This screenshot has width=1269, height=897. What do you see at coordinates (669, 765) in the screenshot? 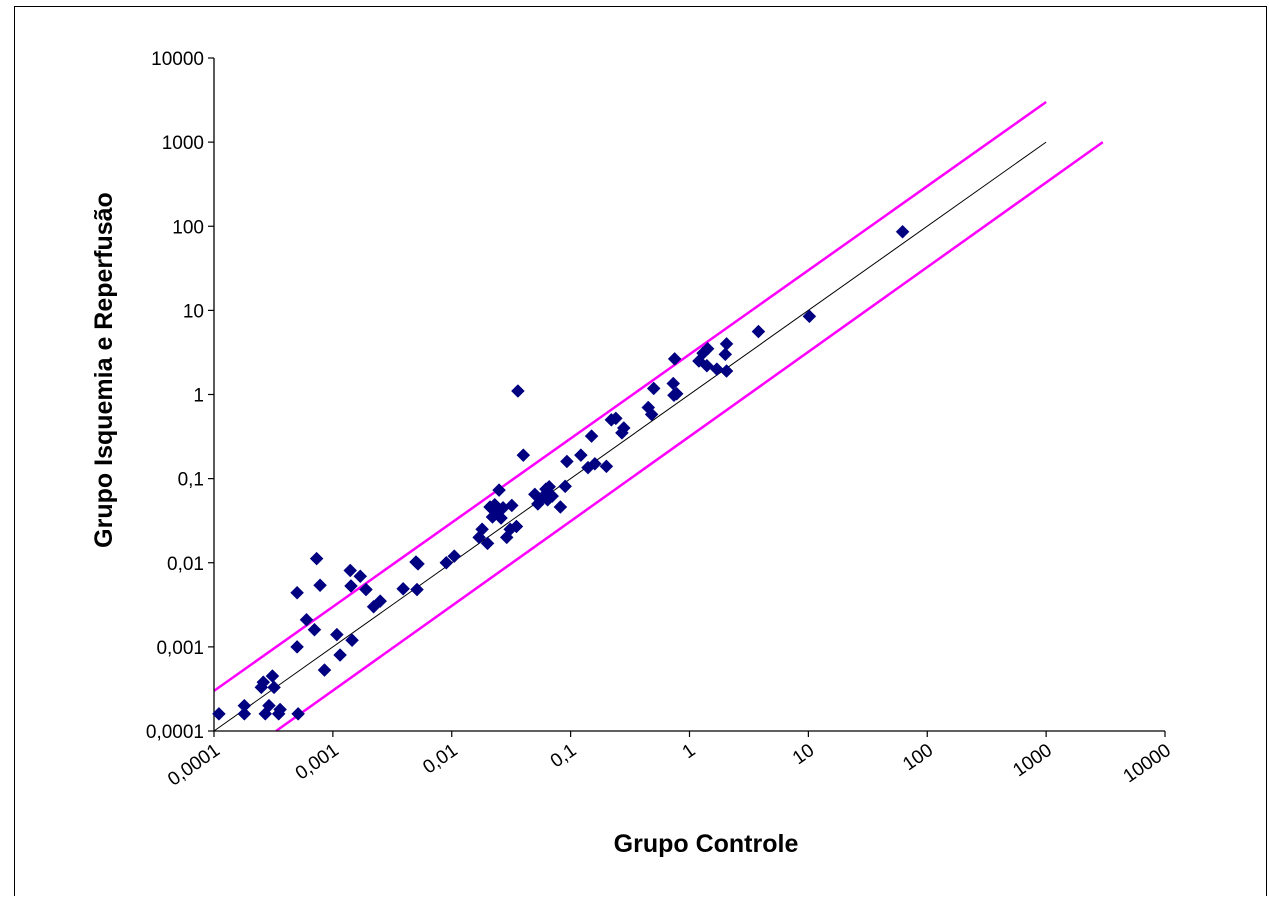
I see `x-tick-labels: 0,0001 0,001 0,01 0,1 1 10 100 1000 10000` at bounding box center [669, 765].